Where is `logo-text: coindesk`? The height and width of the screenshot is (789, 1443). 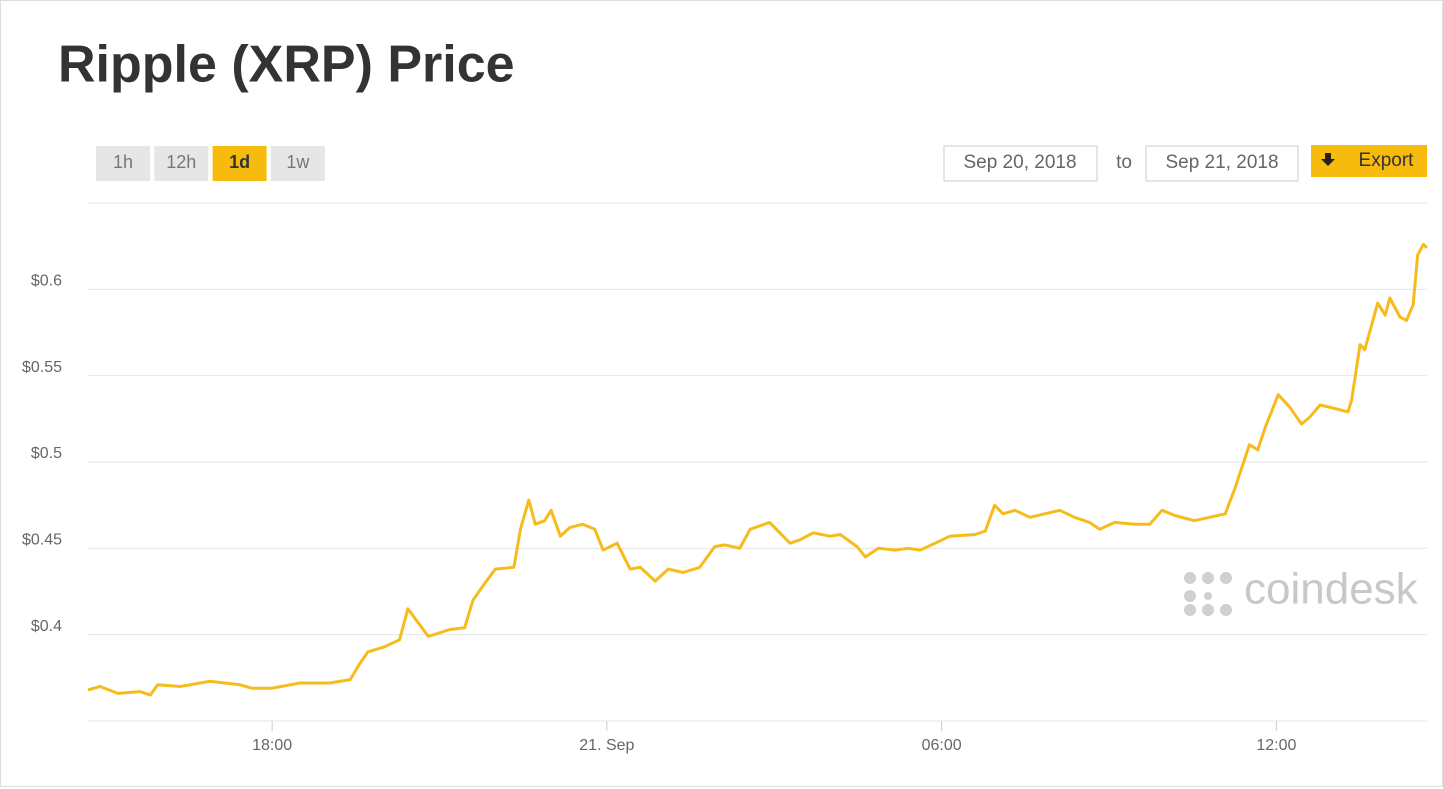
logo-text: coindesk is located at coordinates (1331, 589).